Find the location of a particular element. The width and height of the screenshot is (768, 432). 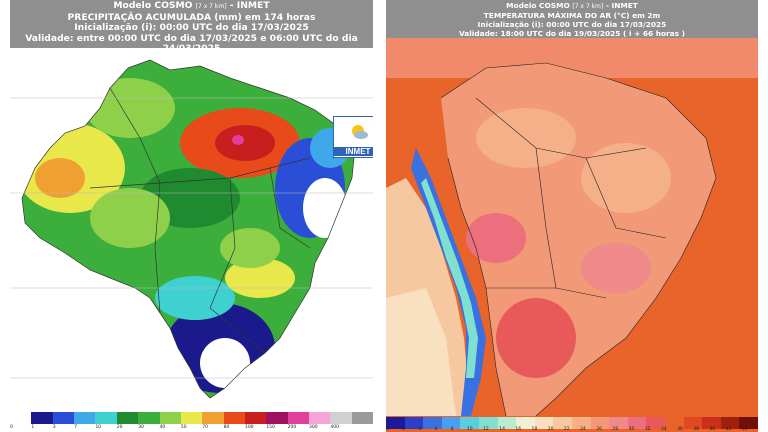

temperature-colorbar is located at coordinates (572, 423).